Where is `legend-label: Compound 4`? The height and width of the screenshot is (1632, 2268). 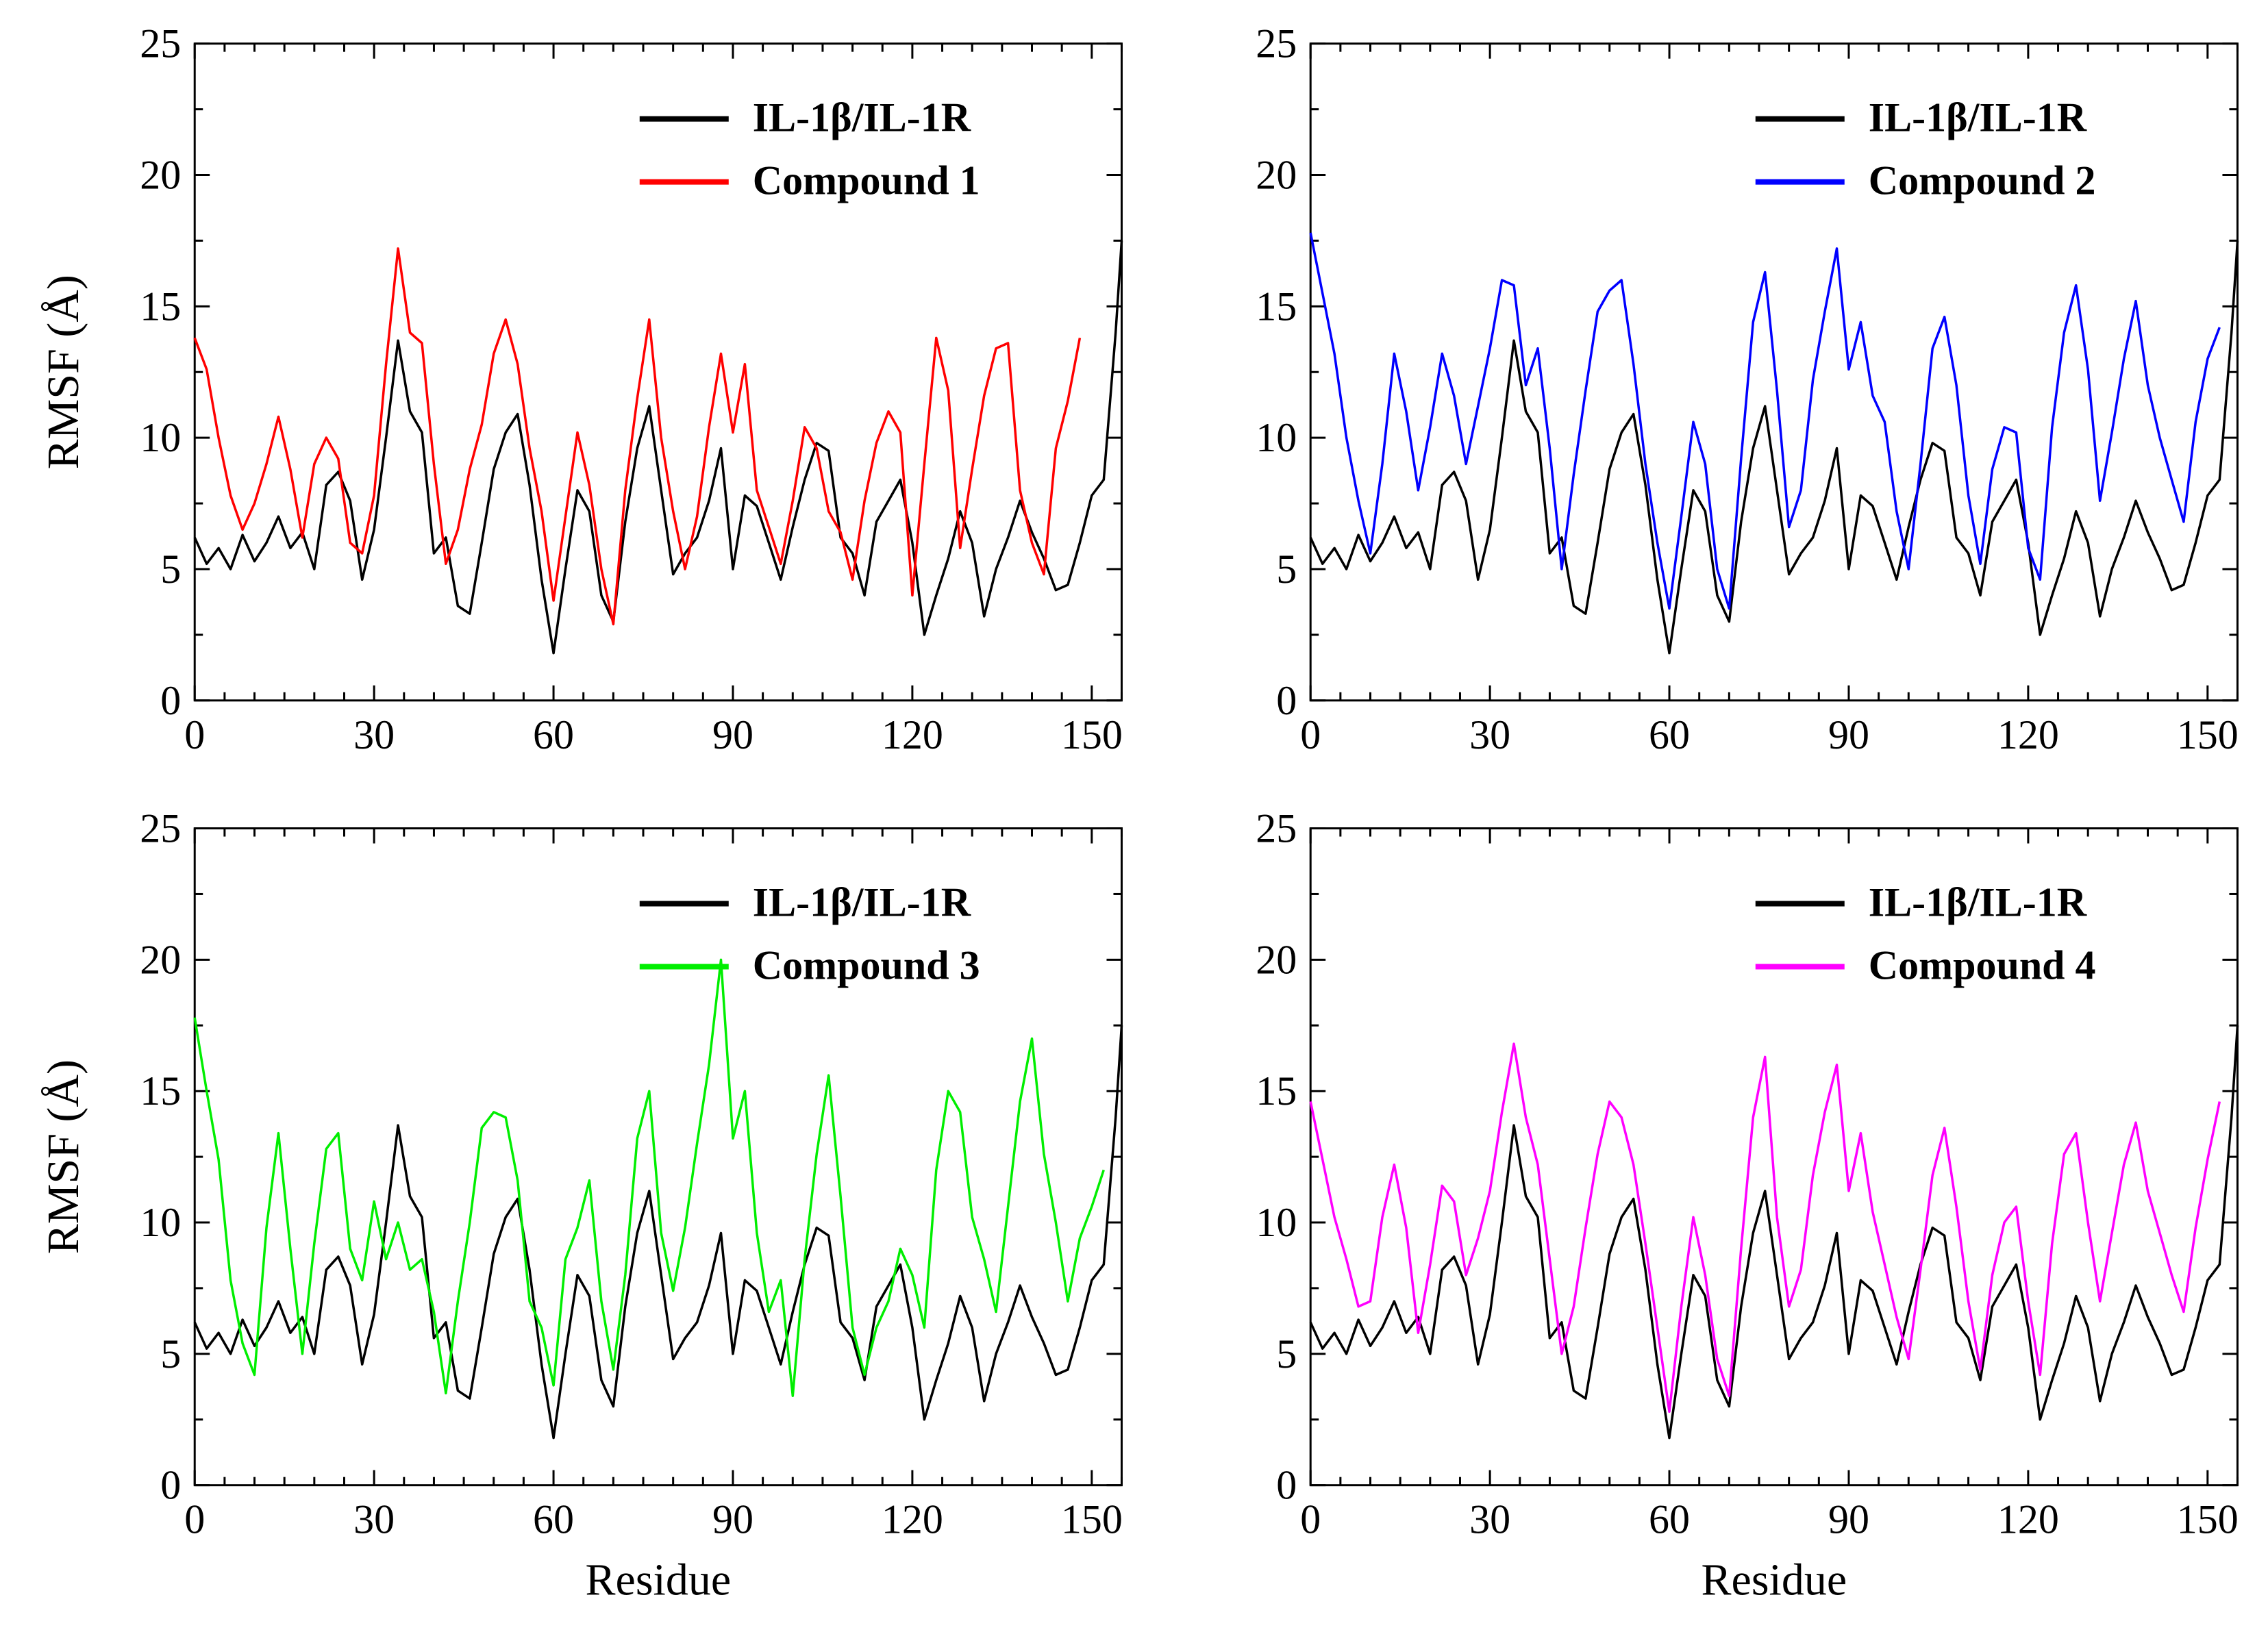
legend-label: Compound 4 is located at coordinates (1982, 966).